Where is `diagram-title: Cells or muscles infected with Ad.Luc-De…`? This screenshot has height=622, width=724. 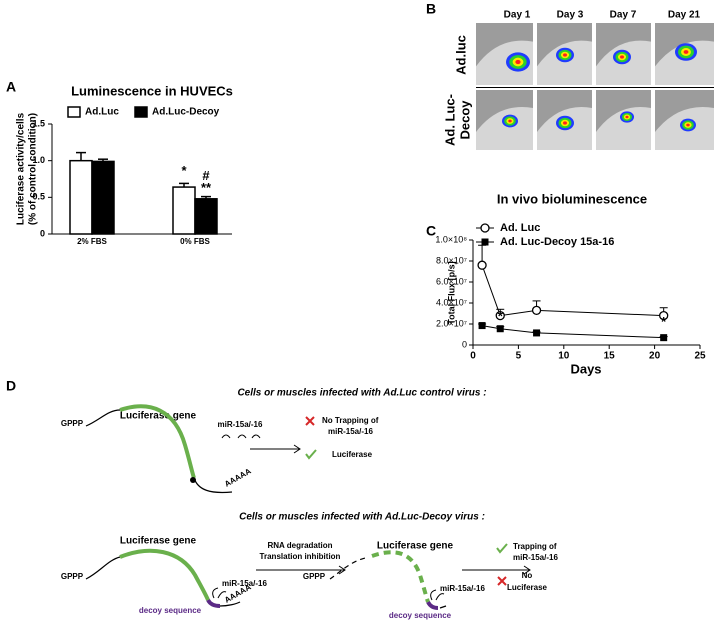
diagram-title: Cells or muscles infected with Ad.Luc-De… is located at coordinates (362, 517).